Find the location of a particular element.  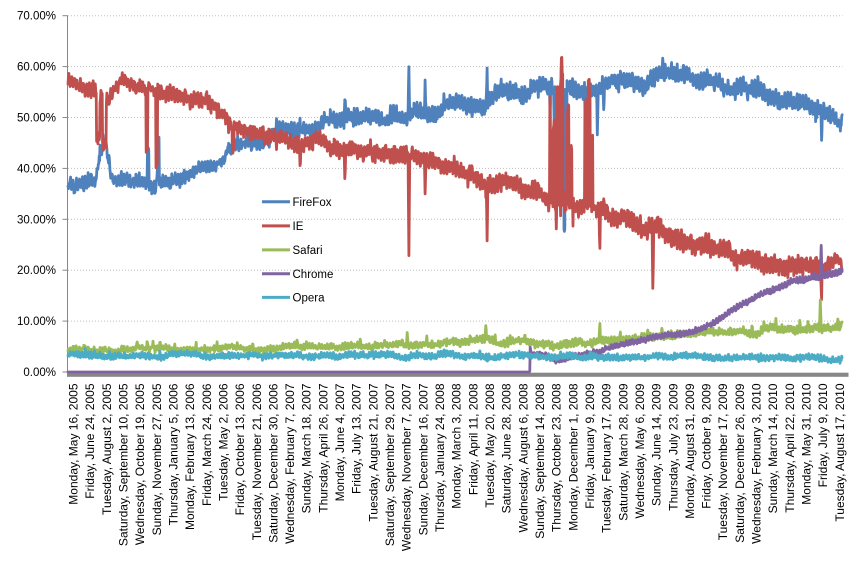

svg-text: Saturday, December 30, 2006 is located at coordinates (273, 463).